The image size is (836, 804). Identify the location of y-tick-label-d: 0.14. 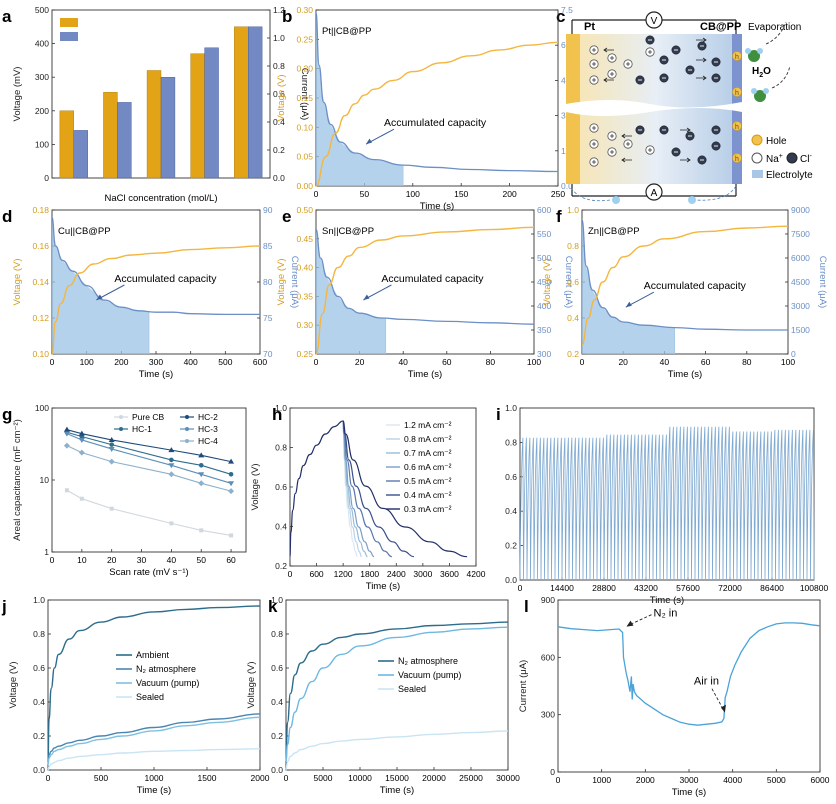
(40, 282).